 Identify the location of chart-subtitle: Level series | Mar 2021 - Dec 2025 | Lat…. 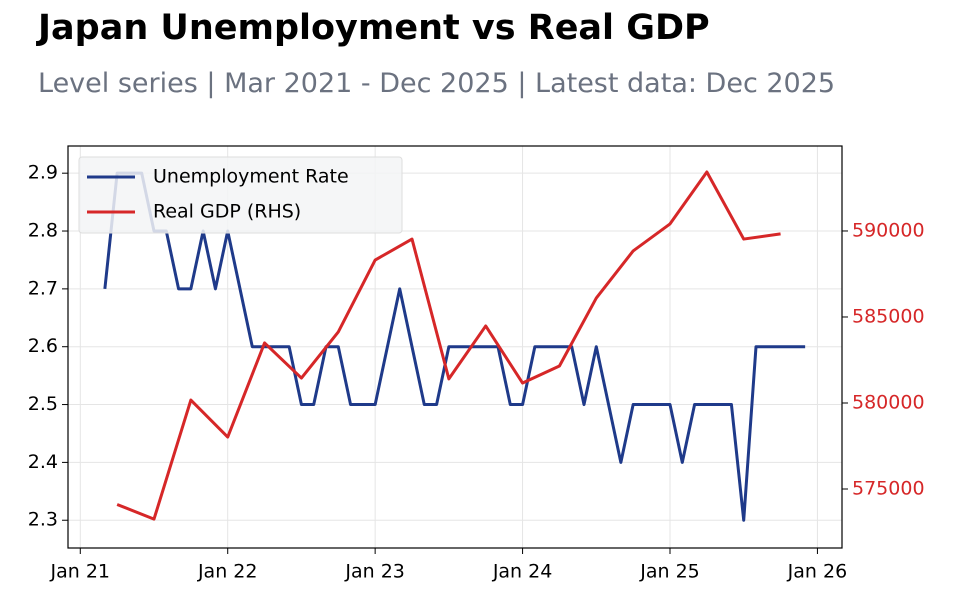
(437, 83).